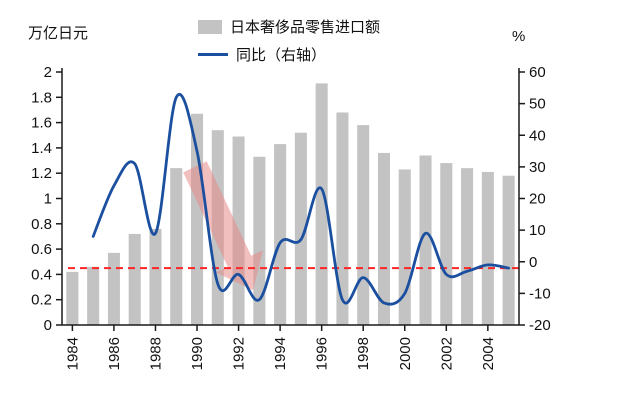  What do you see at coordinates (404, 247) in the screenshot?
I see `bar-2000` at bounding box center [404, 247].